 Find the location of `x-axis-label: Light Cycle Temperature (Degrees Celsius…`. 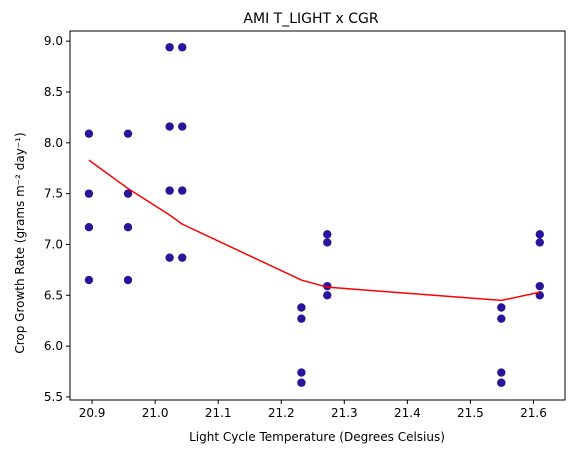

x-axis-label: Light Cycle Temperature (Degrees Celsius… is located at coordinates (317, 437).